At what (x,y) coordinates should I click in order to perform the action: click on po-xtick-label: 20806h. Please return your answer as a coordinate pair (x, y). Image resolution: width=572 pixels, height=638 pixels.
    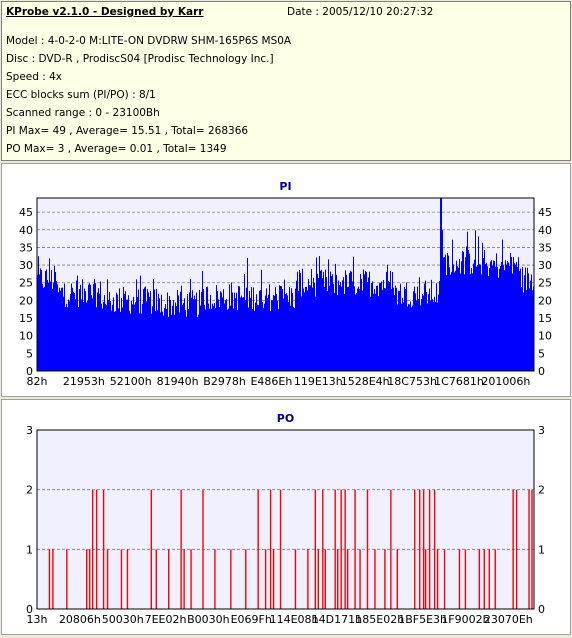
    Looking at the image, I should click on (80, 619).